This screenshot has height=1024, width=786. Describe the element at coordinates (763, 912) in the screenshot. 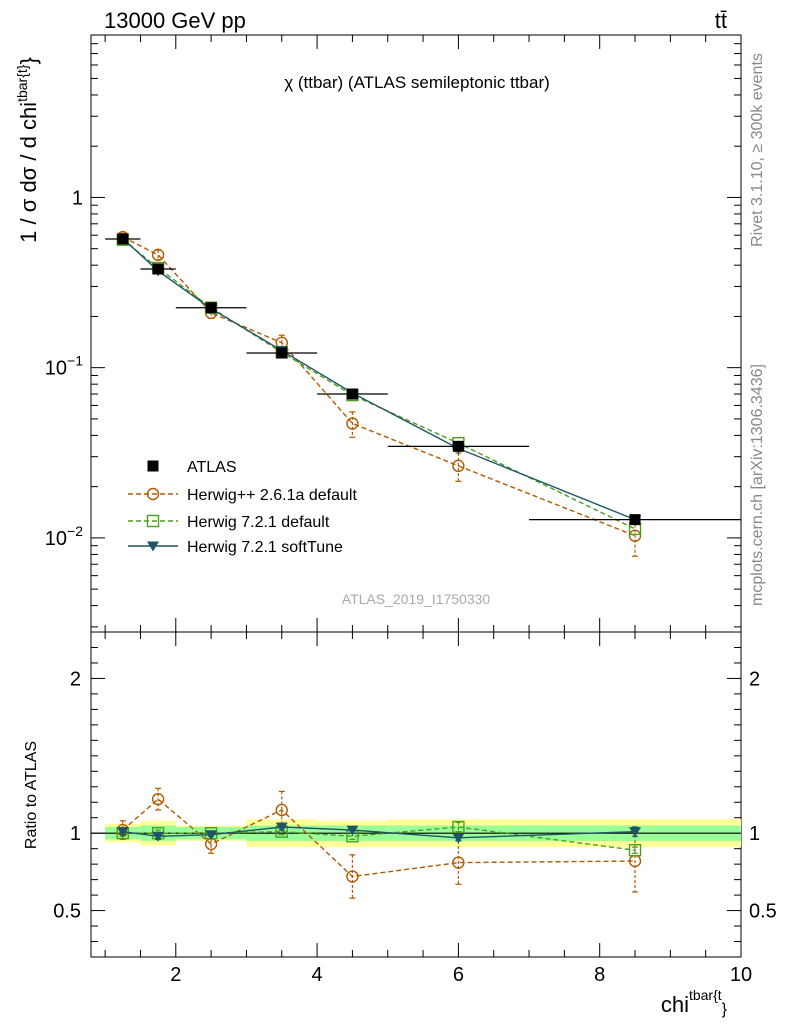

I see `ratio-y-tick-label-right: 0.5` at that location.